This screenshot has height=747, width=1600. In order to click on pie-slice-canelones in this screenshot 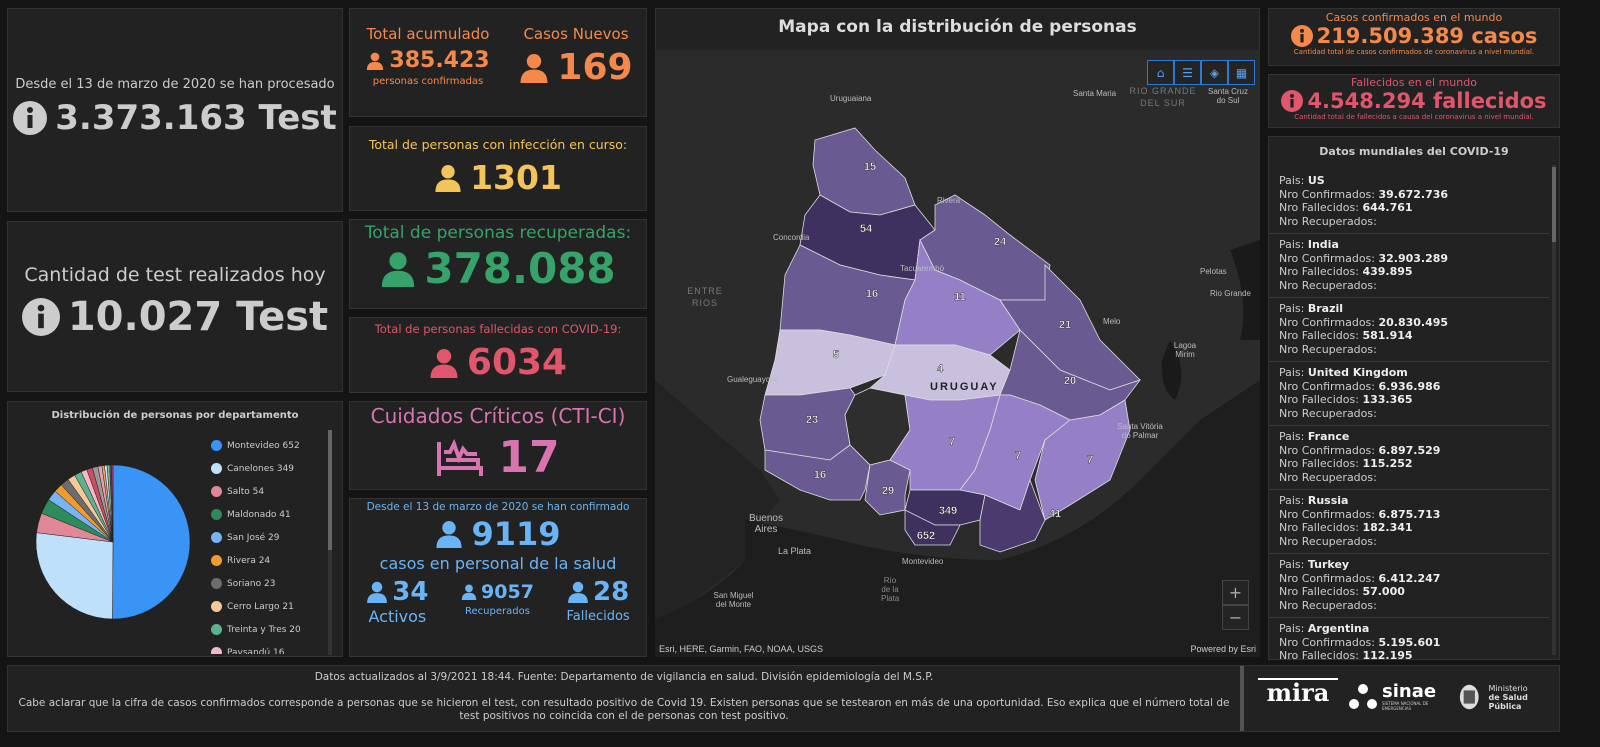, I will do `click(74, 576)`.